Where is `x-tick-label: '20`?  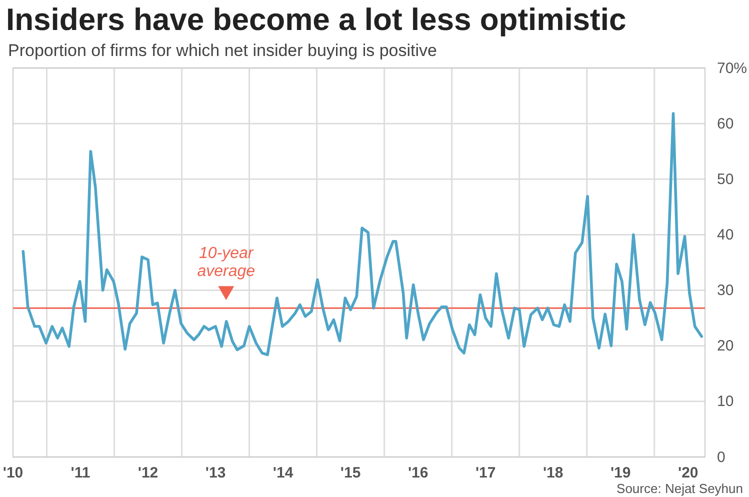
x-tick-label: '20 is located at coordinates (688, 473).